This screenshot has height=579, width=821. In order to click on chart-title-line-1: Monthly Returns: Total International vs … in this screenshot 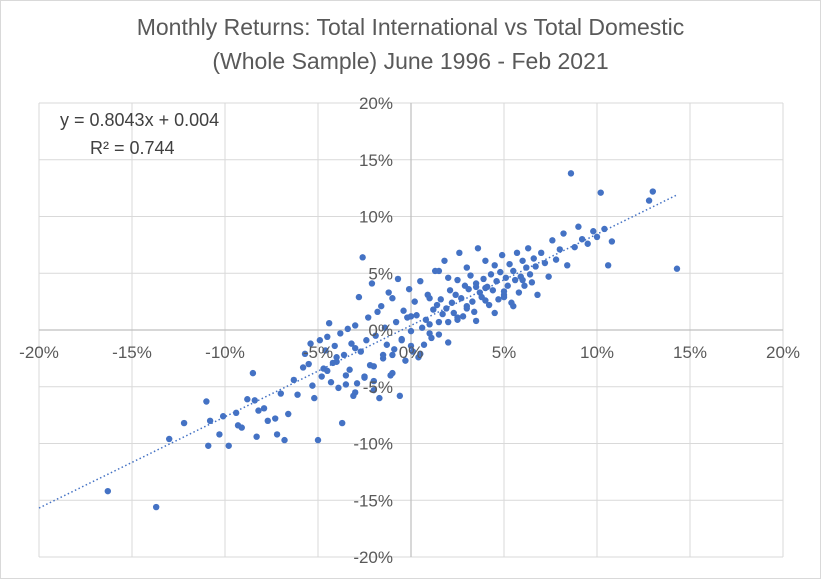, I will do `click(410, 27)`.